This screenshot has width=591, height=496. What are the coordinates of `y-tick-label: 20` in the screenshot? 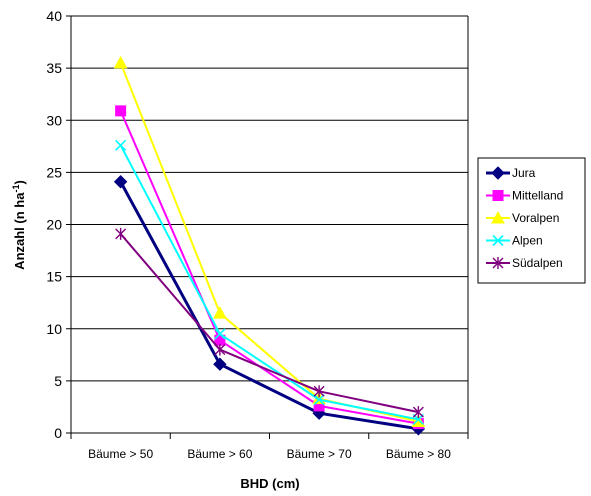 It's located at (54, 225).